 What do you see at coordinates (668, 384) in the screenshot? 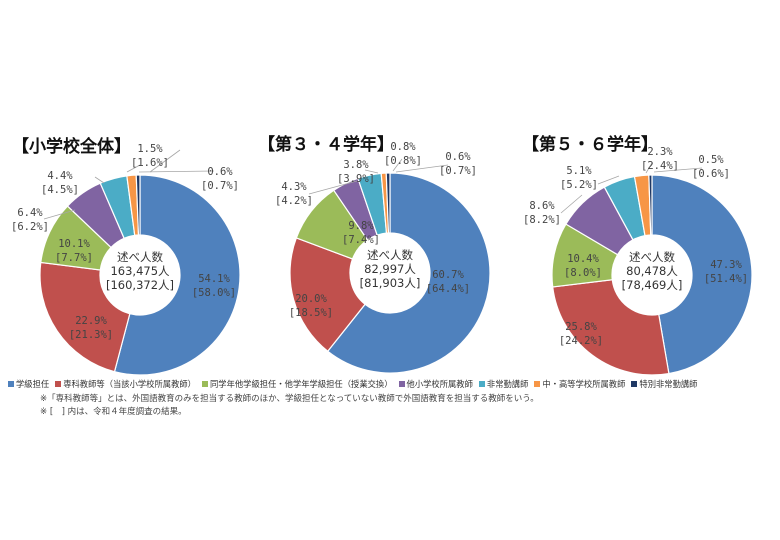
I see `legend-label: 特別非常勤講師` at bounding box center [668, 384].